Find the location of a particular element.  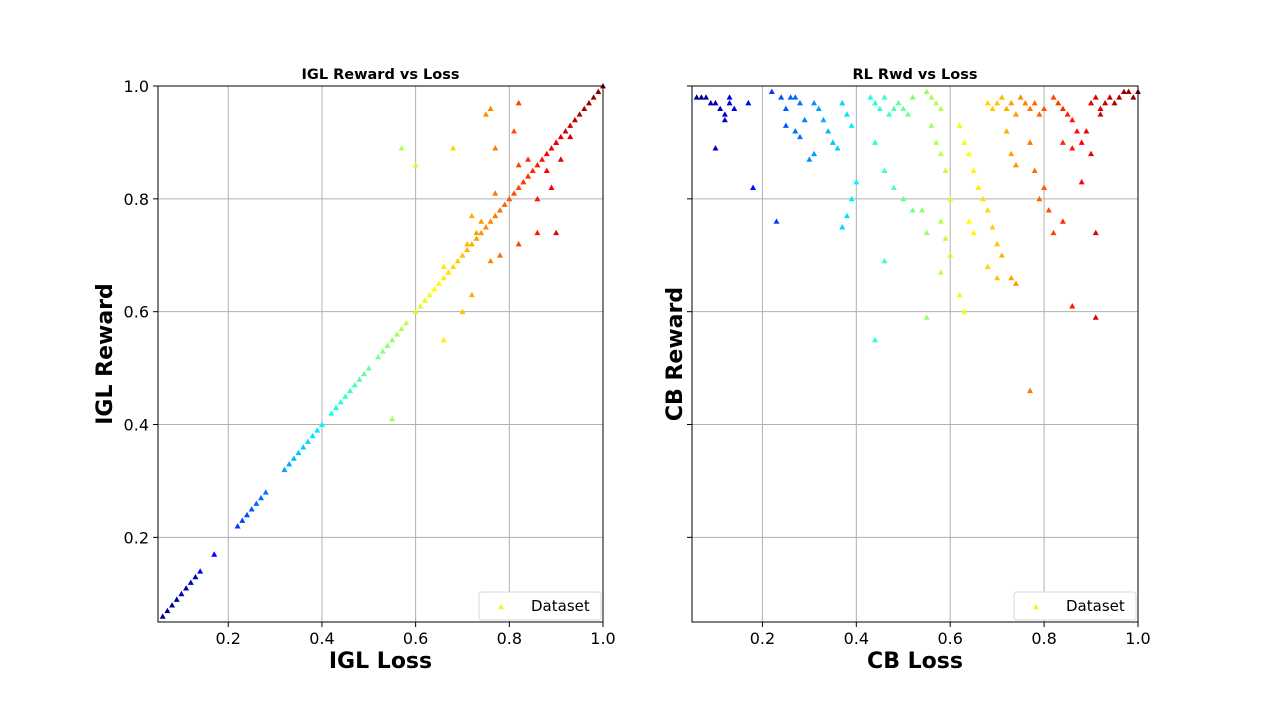

igl-x-tick-label: 1.0 is located at coordinates (602, 638).